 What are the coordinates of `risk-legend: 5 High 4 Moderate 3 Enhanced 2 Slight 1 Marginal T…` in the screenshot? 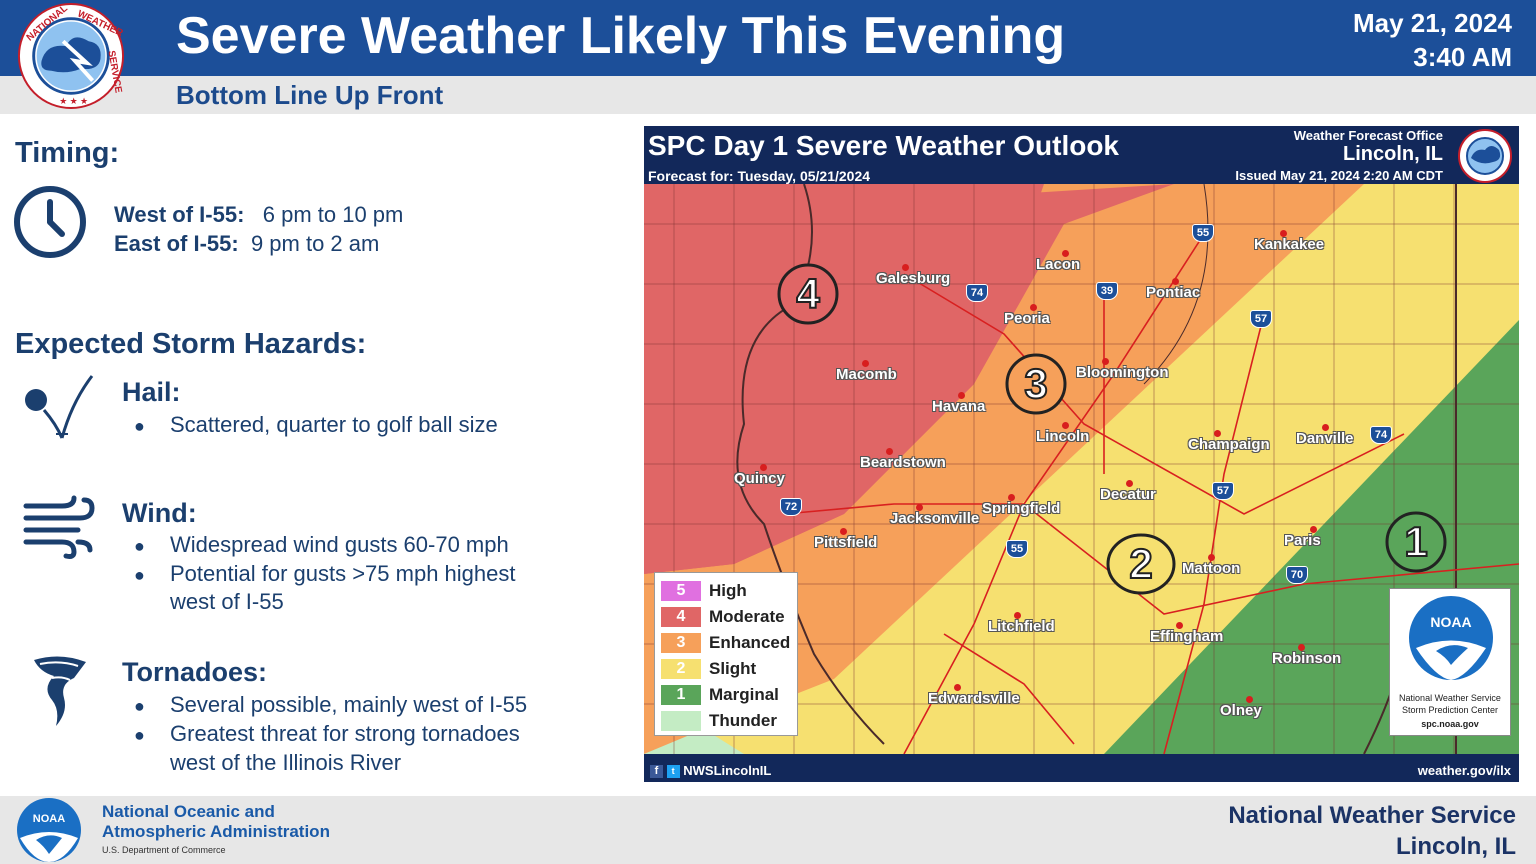 It's located at (726, 654).